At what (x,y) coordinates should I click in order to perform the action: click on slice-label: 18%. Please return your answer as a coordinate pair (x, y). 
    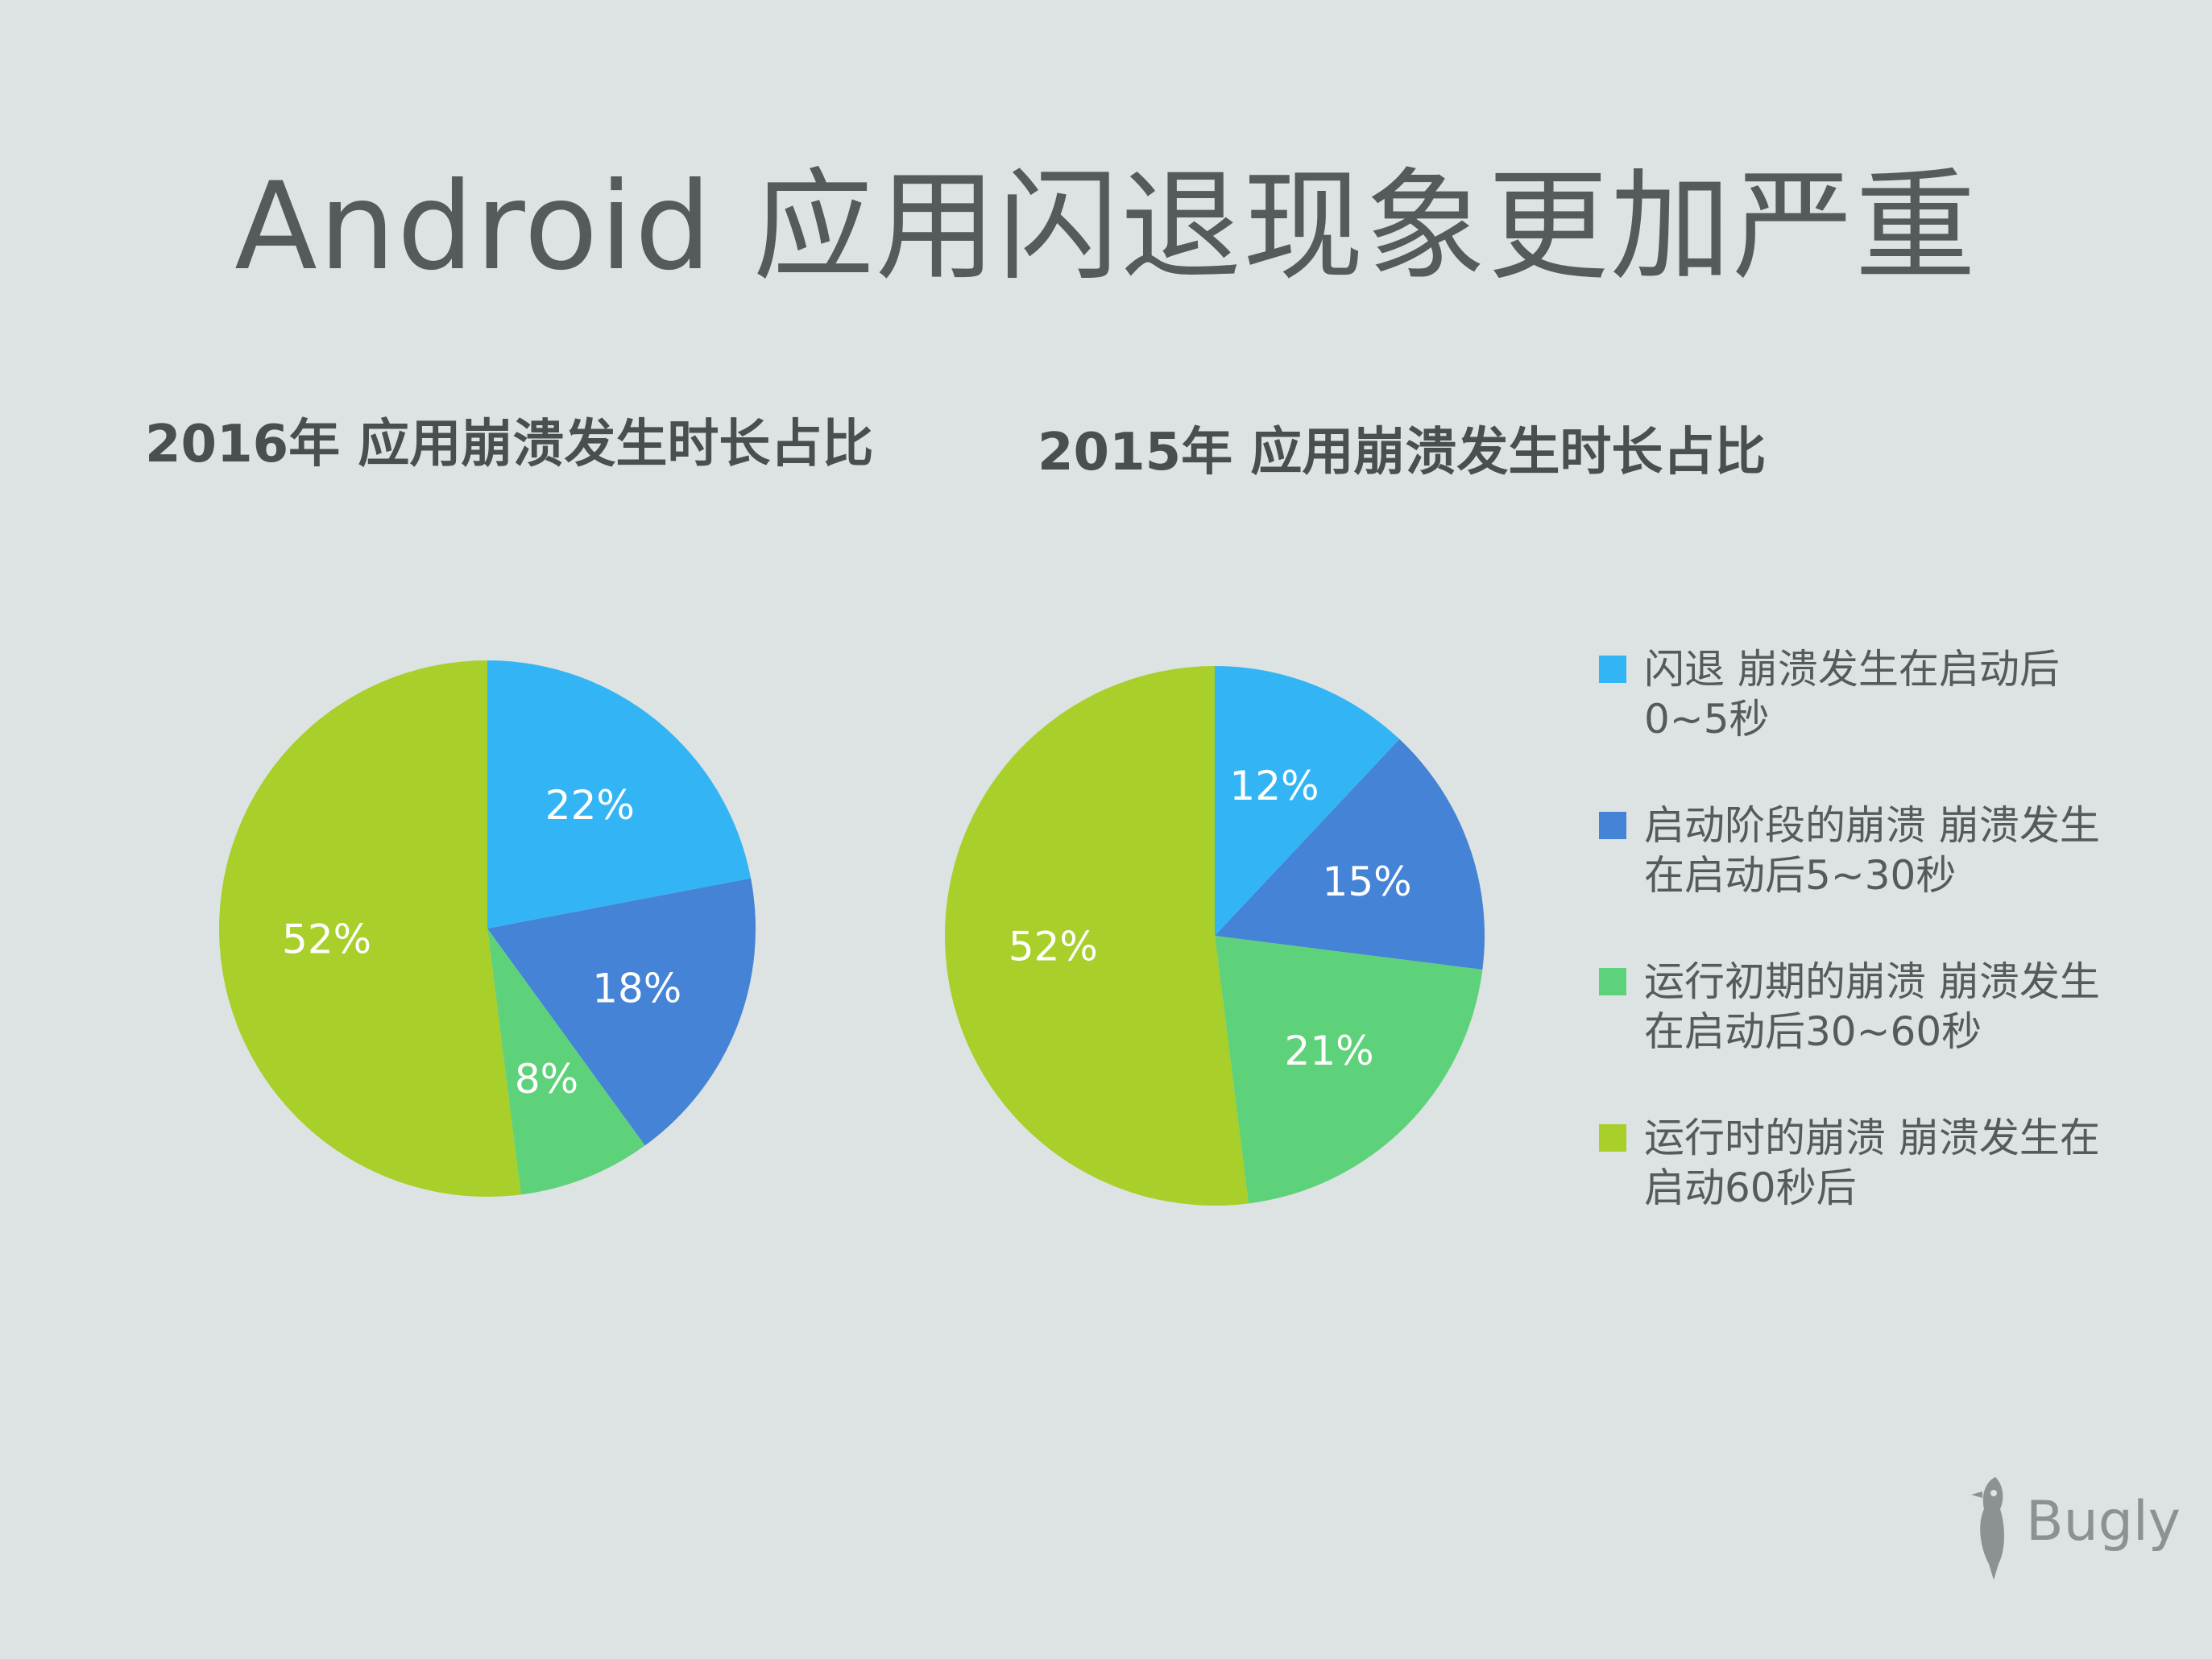
    Looking at the image, I should click on (636, 989).